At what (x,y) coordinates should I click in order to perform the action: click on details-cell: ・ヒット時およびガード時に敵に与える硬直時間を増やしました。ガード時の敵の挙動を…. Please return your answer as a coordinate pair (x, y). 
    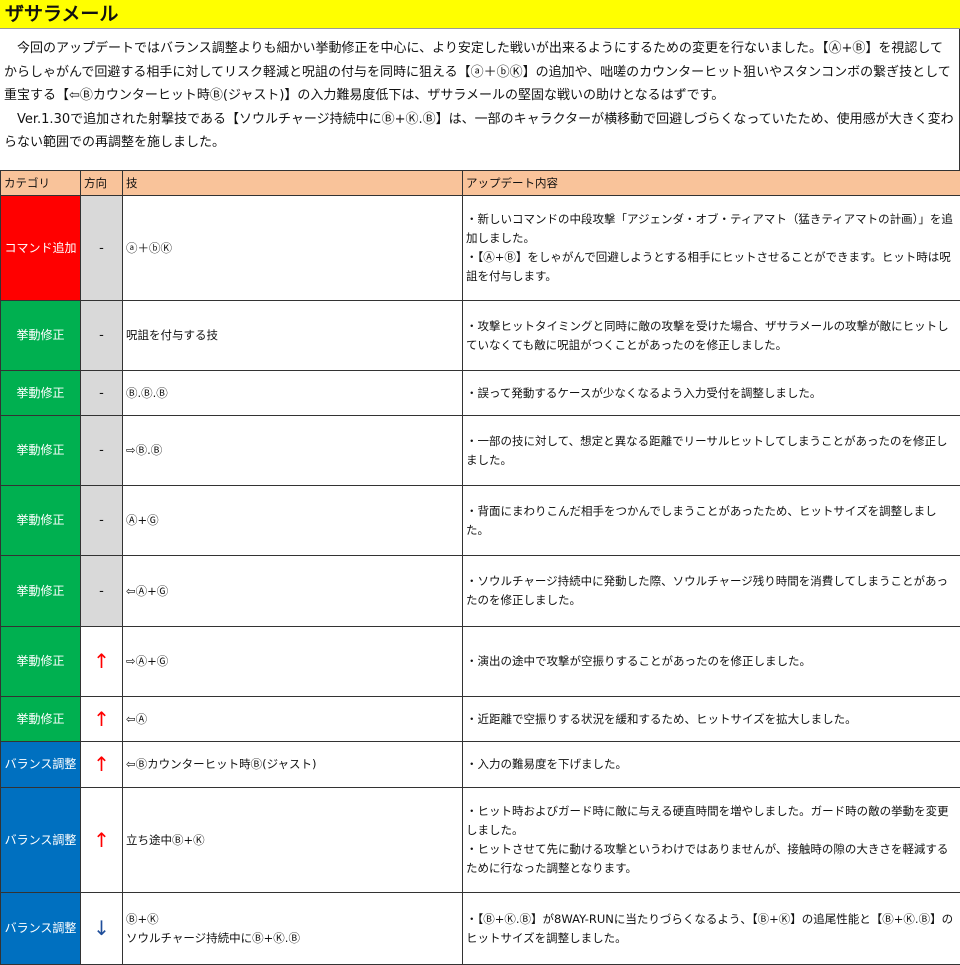
    Looking at the image, I should click on (711, 840).